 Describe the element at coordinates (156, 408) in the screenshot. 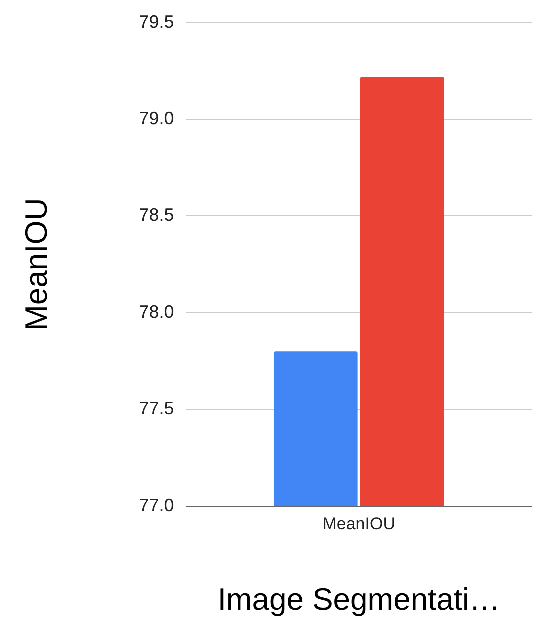

I see `y-tick-label: 77.5` at that location.